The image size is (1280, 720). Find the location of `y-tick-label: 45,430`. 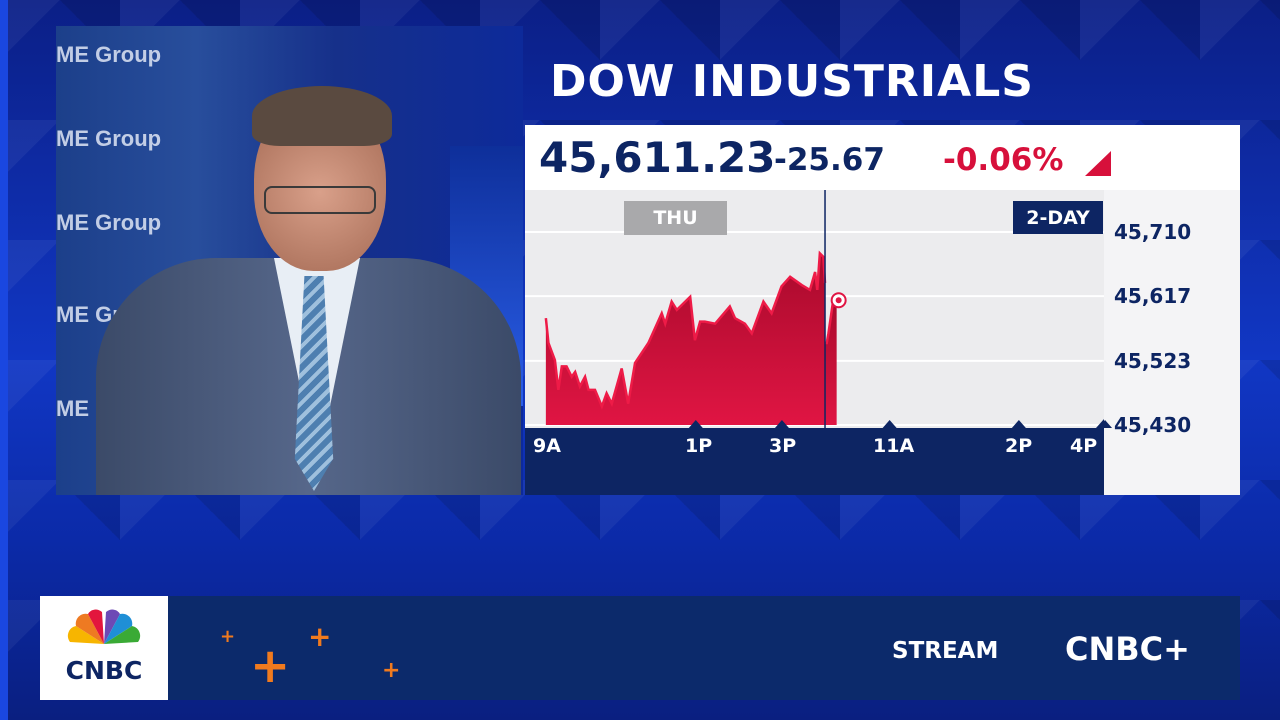

y-tick-label: 45,430 is located at coordinates (1153, 425).